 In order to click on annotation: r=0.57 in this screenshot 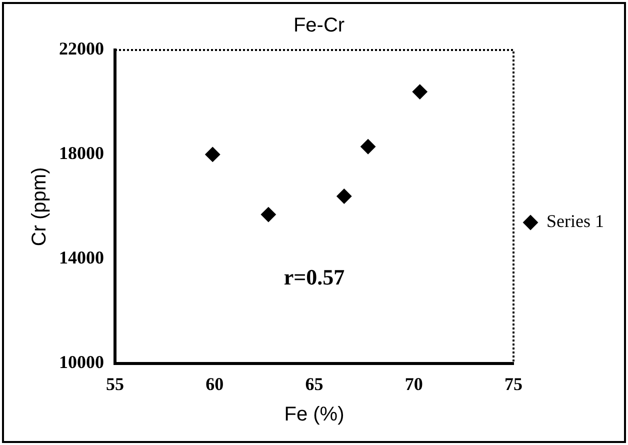, I will do `click(314, 277)`.